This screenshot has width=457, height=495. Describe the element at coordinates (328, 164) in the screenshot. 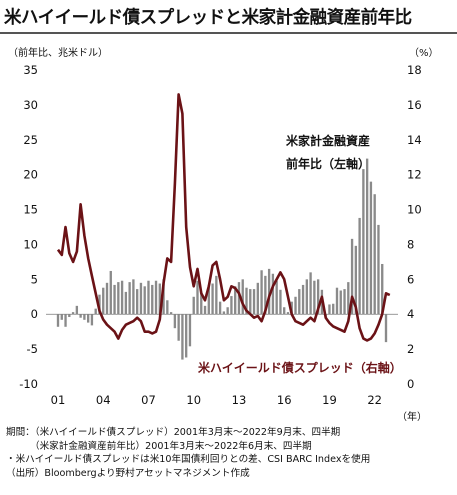

I see `assets-annotation-line2: 前年比（左軸）` at that location.